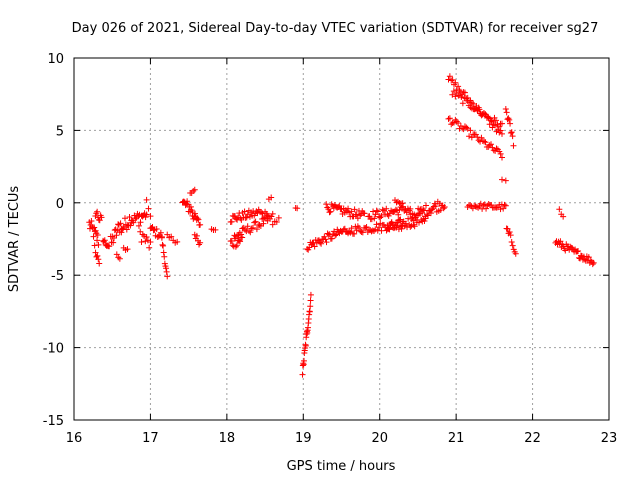 The height and width of the screenshot is (480, 640). I want to click on y-tick-label: 0, so click(60, 204).